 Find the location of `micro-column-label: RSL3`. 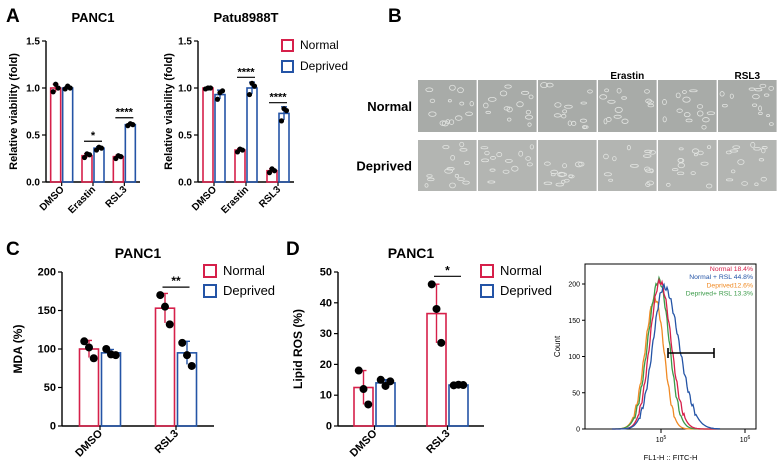

micro-column-label: RSL3 is located at coordinates (748, 76).